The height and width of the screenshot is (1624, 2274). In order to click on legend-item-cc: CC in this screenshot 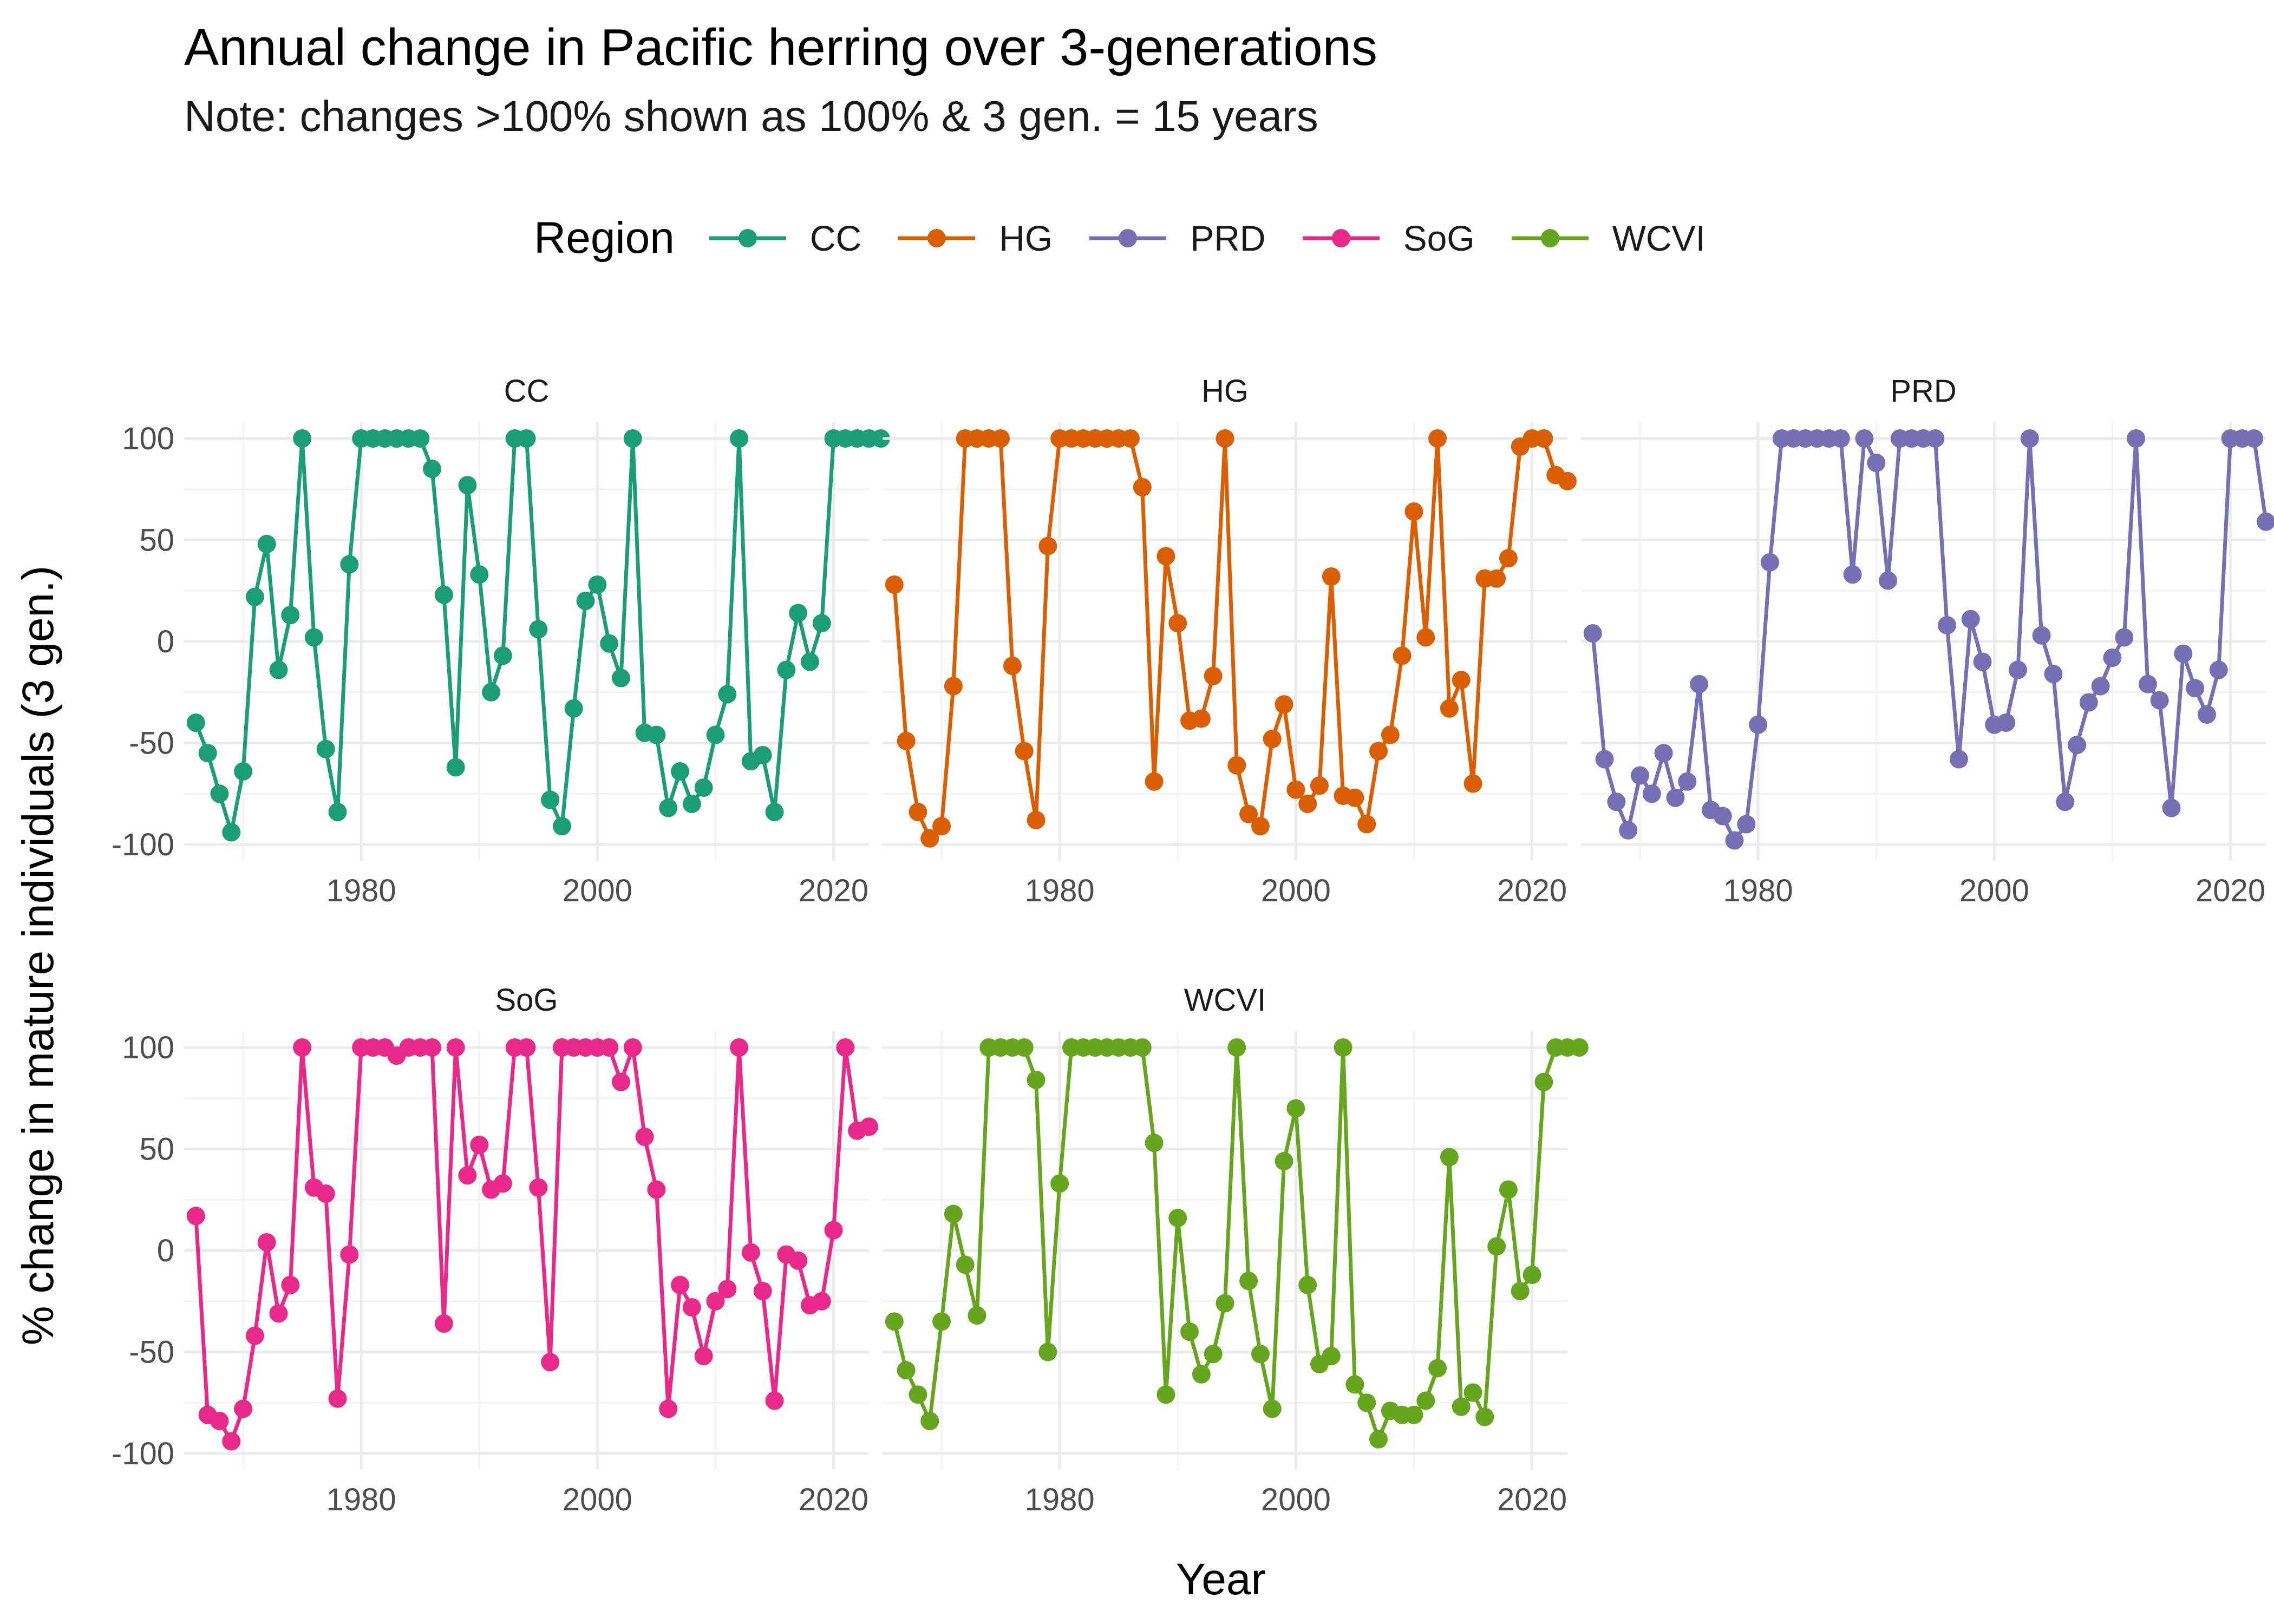, I will do `click(784, 238)`.